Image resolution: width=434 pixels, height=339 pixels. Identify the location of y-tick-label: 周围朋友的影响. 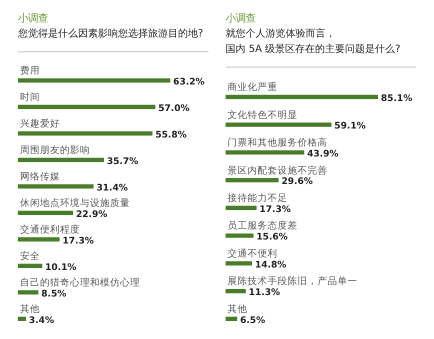
(55, 150).